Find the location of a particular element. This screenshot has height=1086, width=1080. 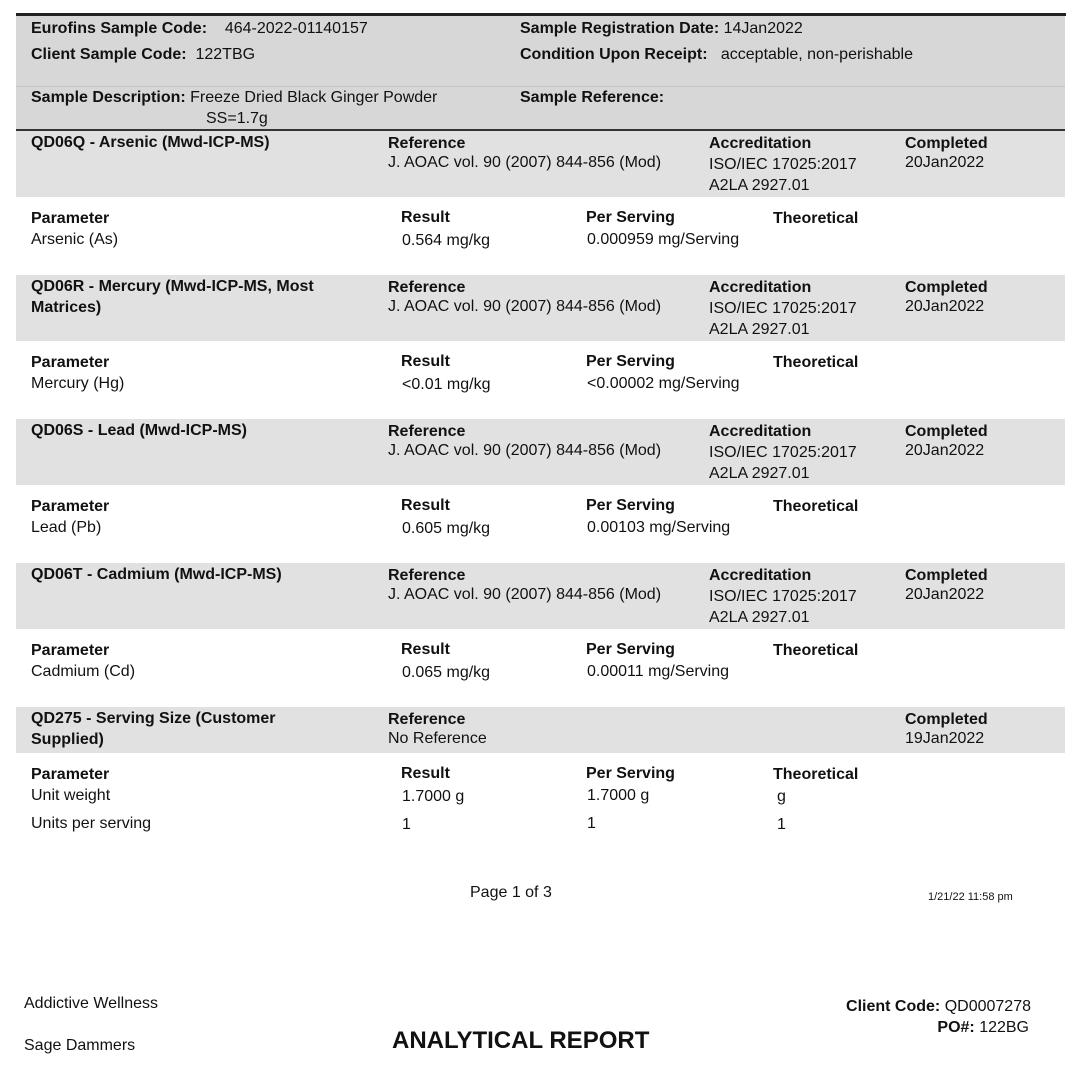

theoretical-value: 1 is located at coordinates (781, 824).